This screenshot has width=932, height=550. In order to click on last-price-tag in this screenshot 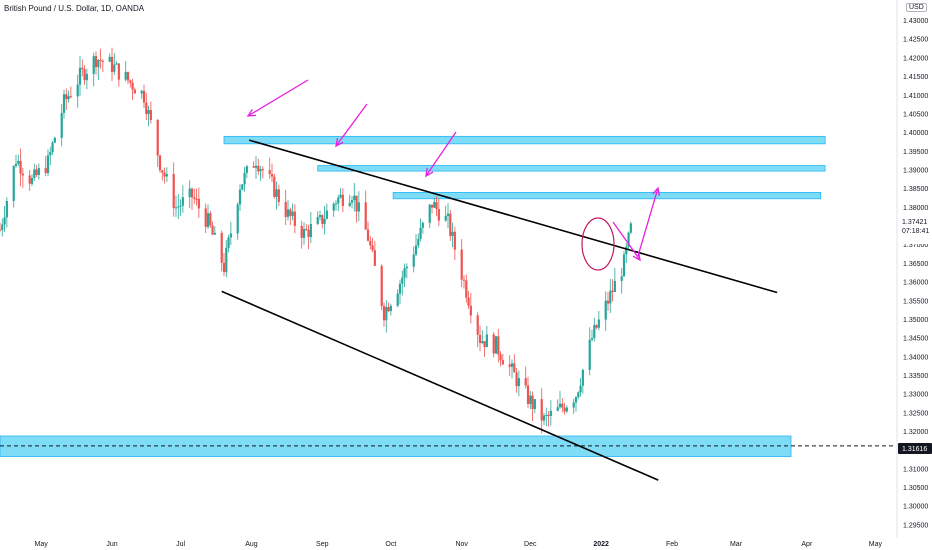, I will do `click(915, 230)`.